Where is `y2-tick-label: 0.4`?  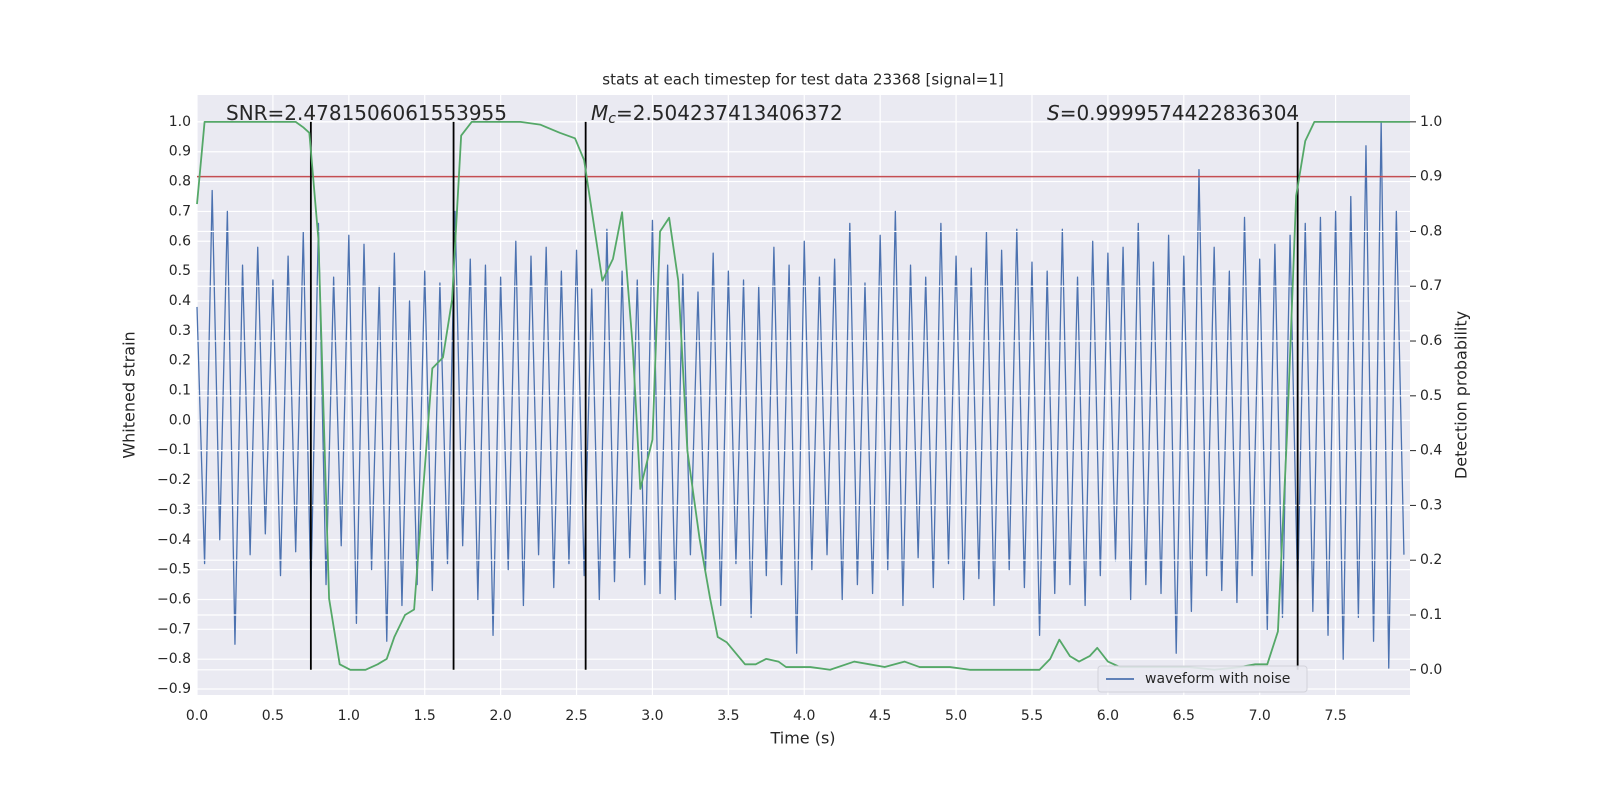 y2-tick-label: 0.4 is located at coordinates (1431, 451).